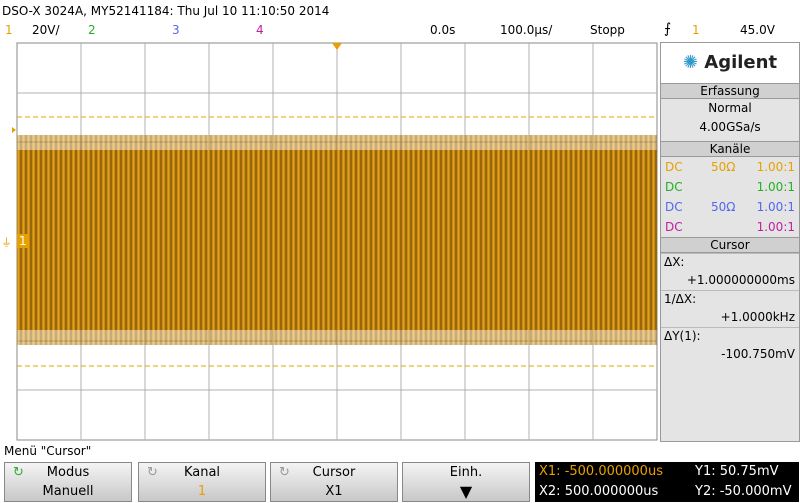 This screenshot has width=800, height=503. What do you see at coordinates (68, 472) in the screenshot?
I see `button-label: Modus` at bounding box center [68, 472].